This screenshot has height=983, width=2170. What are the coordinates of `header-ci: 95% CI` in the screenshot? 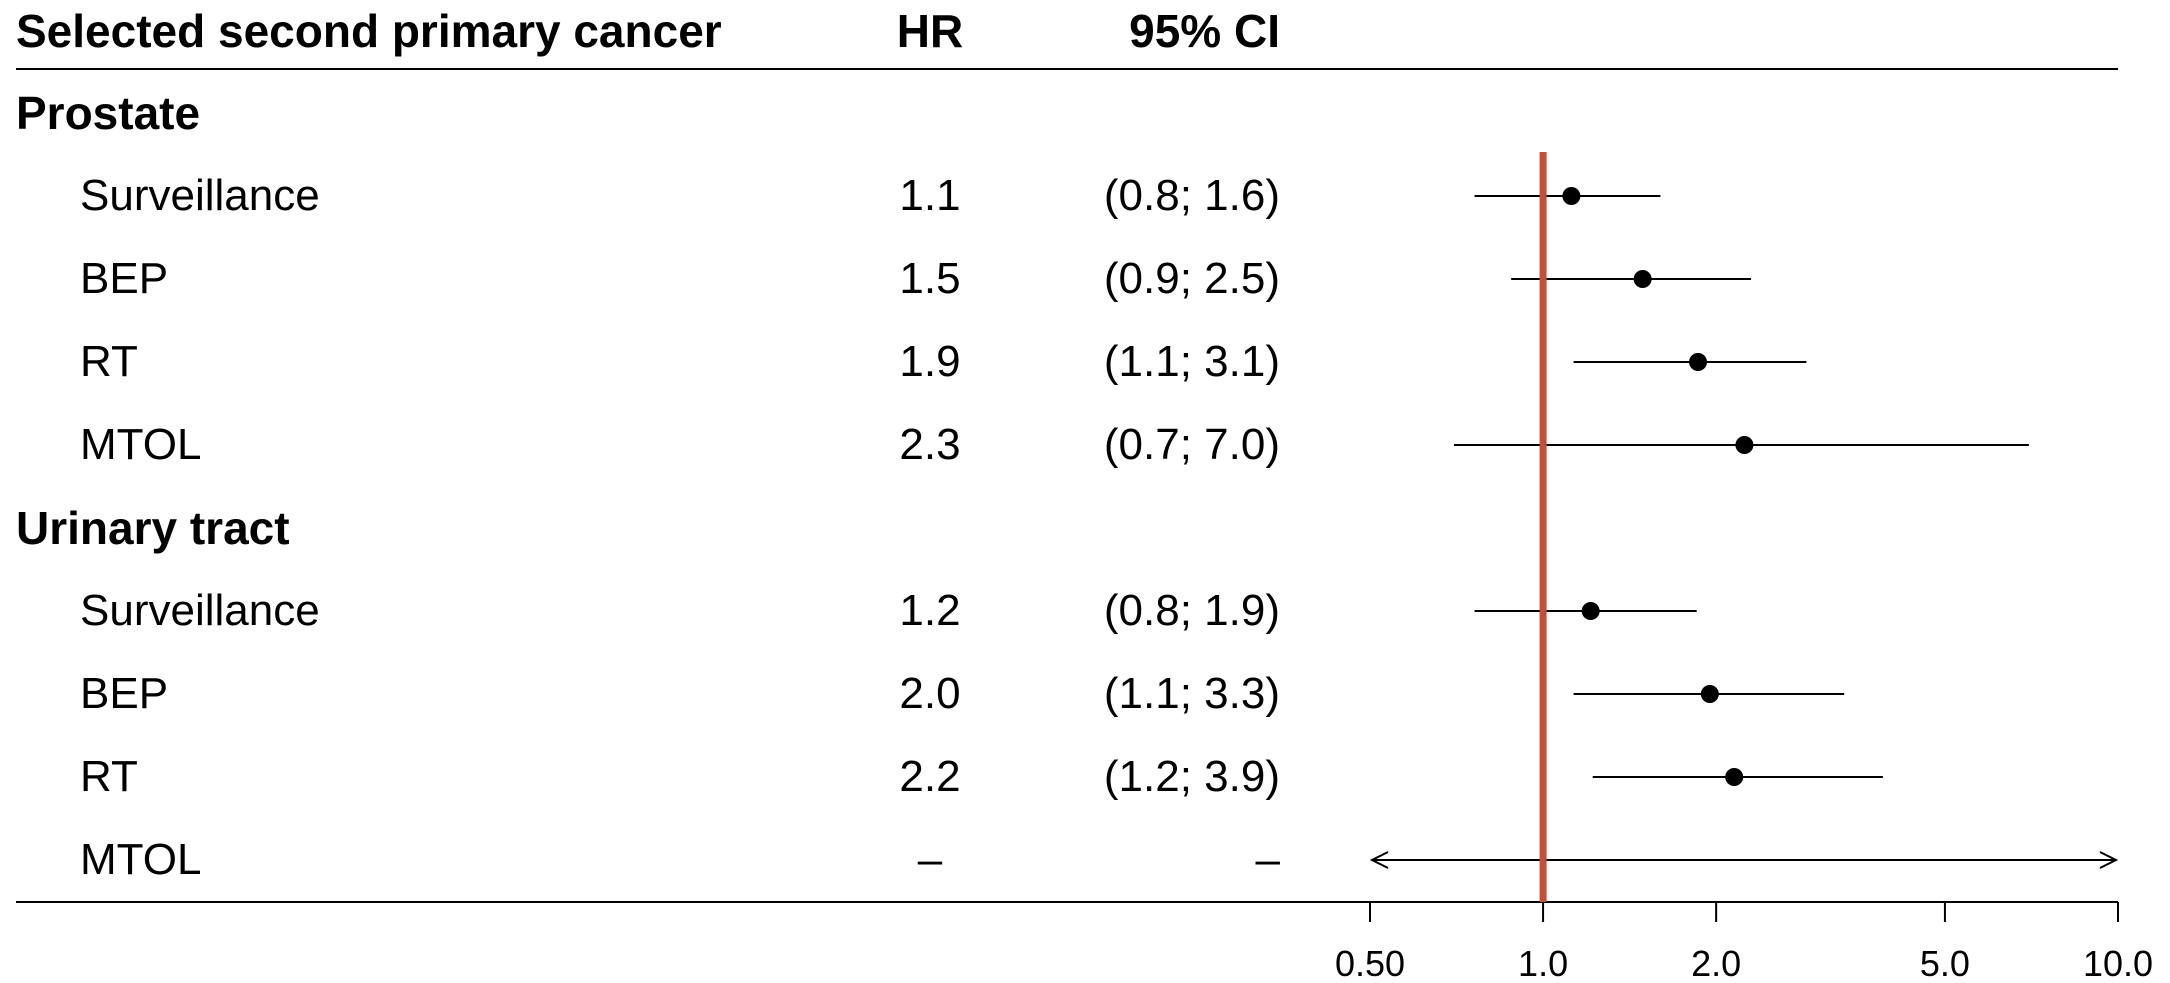 It's located at (1204, 31).